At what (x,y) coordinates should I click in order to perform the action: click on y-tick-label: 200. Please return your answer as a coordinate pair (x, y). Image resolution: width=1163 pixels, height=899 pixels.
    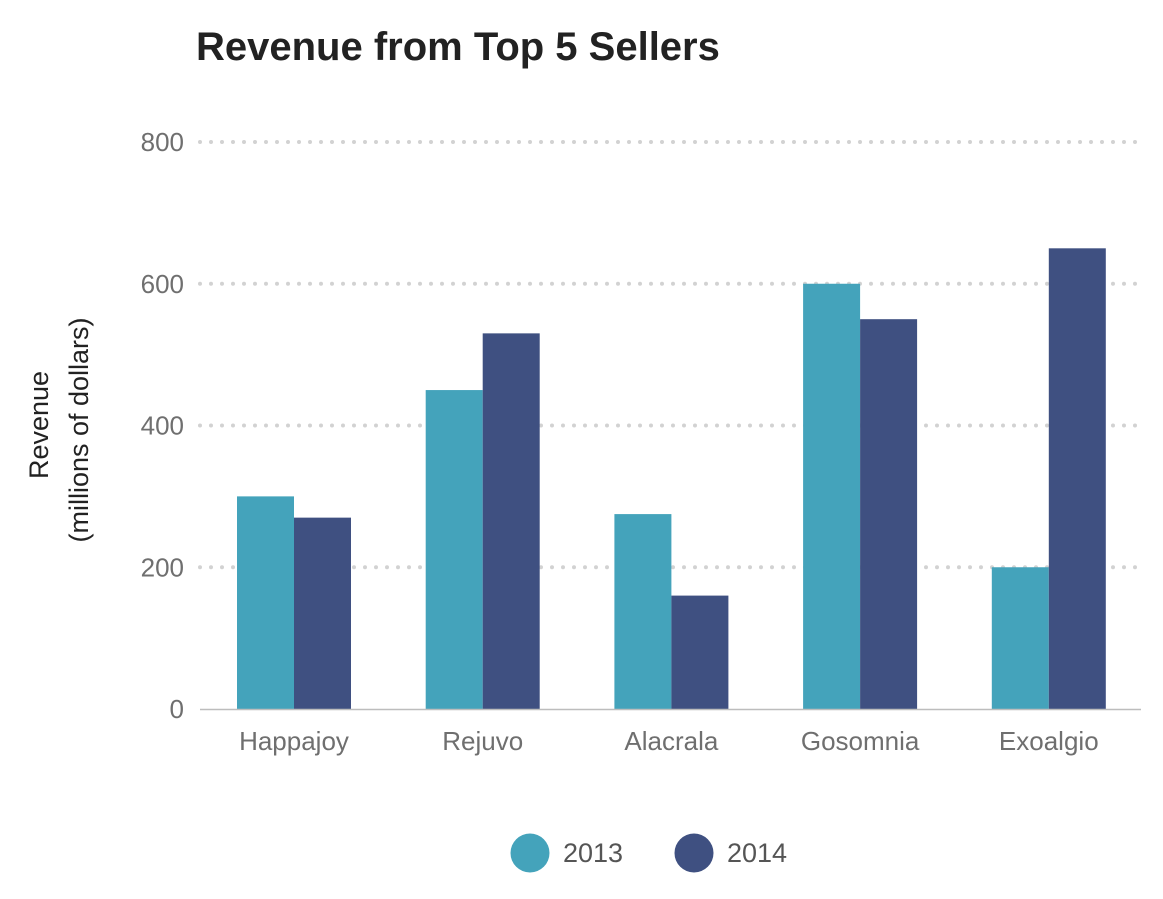
    Looking at the image, I should click on (162, 567).